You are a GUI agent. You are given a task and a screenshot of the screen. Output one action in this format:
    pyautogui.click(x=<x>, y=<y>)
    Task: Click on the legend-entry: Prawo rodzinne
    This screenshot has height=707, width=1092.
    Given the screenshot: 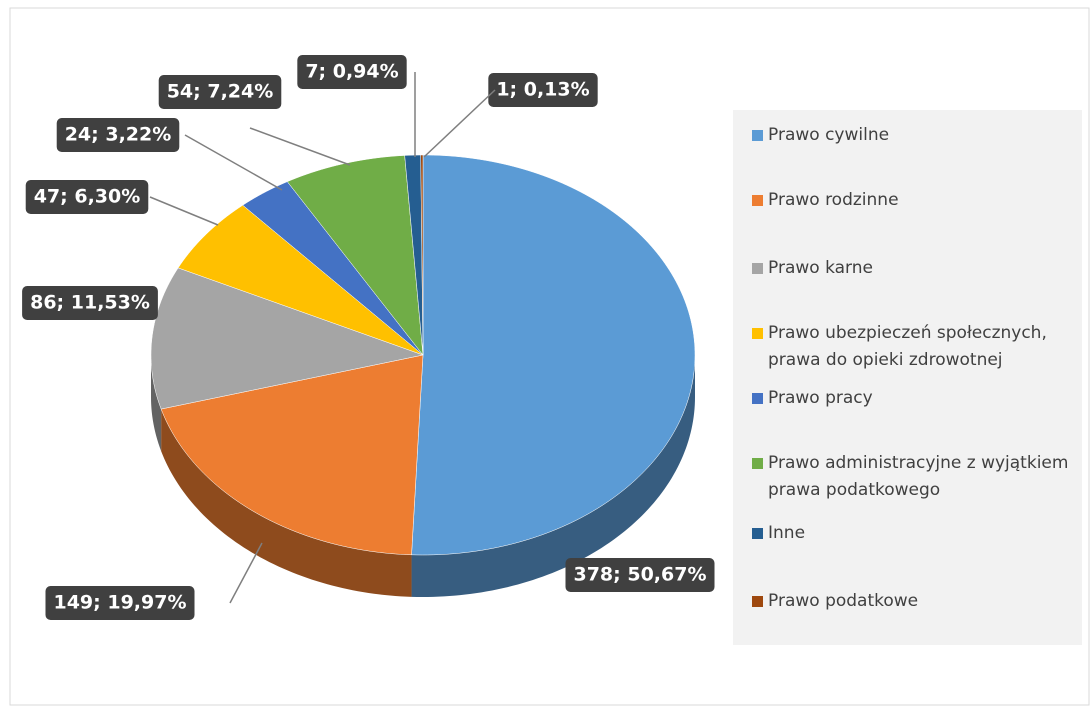 What is the action you would take?
    pyautogui.click(x=912, y=200)
    